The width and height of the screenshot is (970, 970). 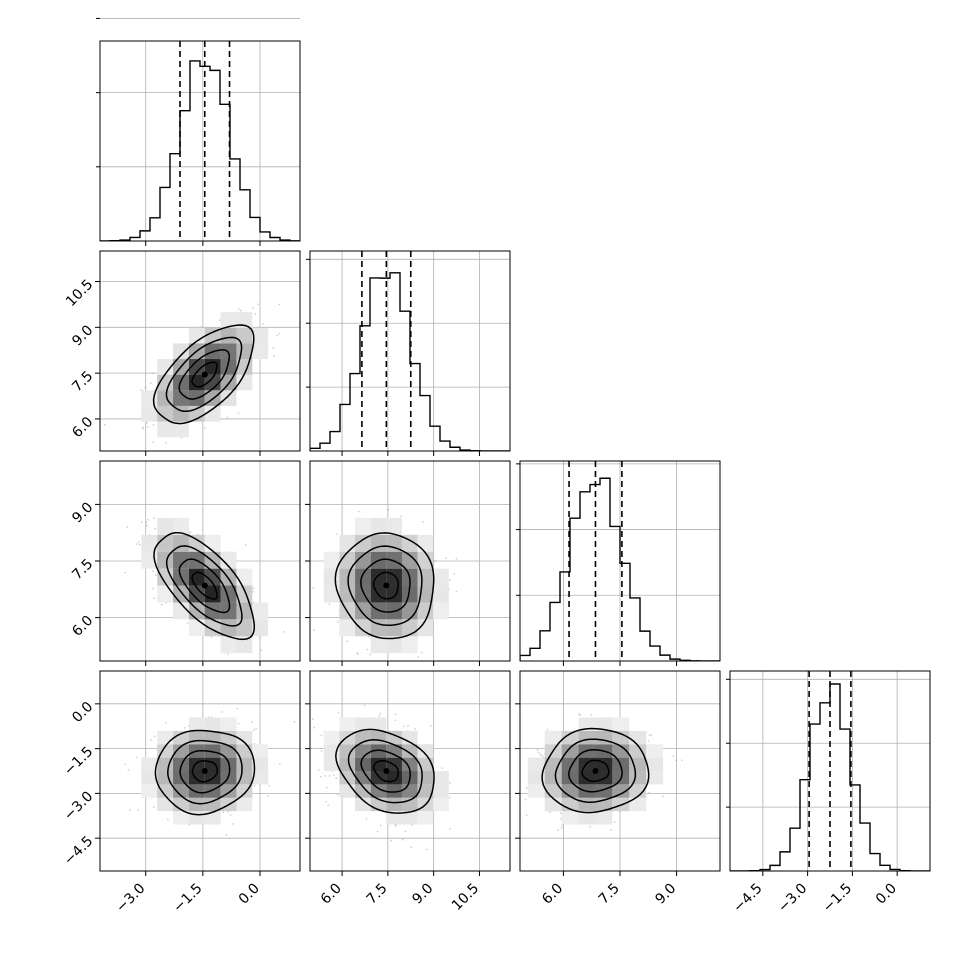 I want to click on panel-3-1: 6.0 7.5 9.0 10.5, so click(x=408, y=792).